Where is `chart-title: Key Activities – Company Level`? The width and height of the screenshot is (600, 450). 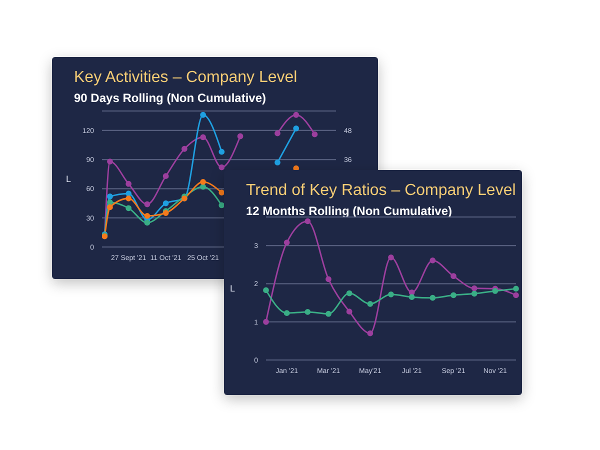 chart-title: Key Activities – Company Level is located at coordinates (186, 78).